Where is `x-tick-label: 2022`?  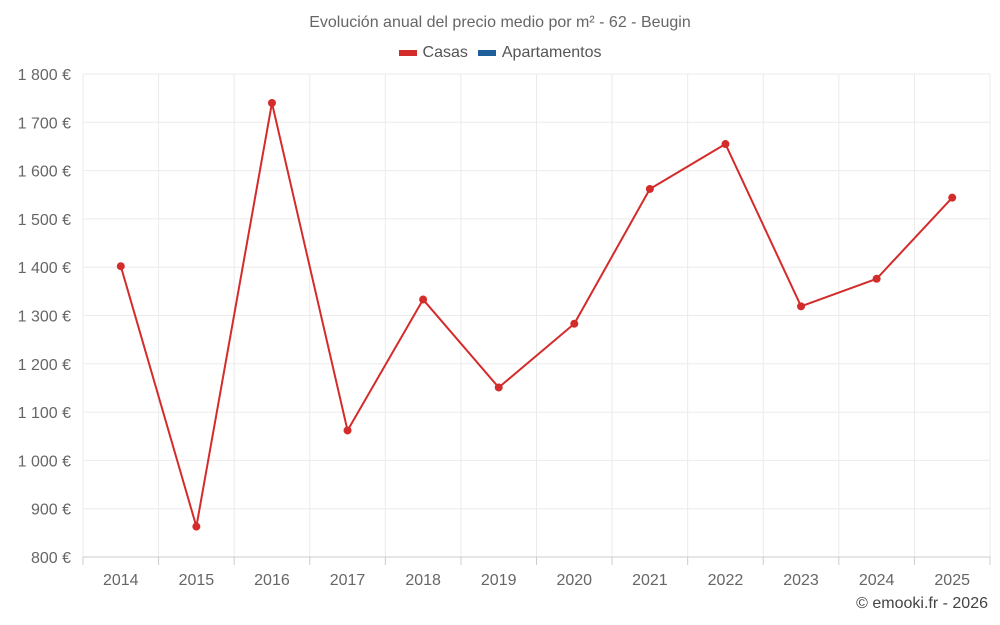
x-tick-label: 2022 is located at coordinates (726, 580).